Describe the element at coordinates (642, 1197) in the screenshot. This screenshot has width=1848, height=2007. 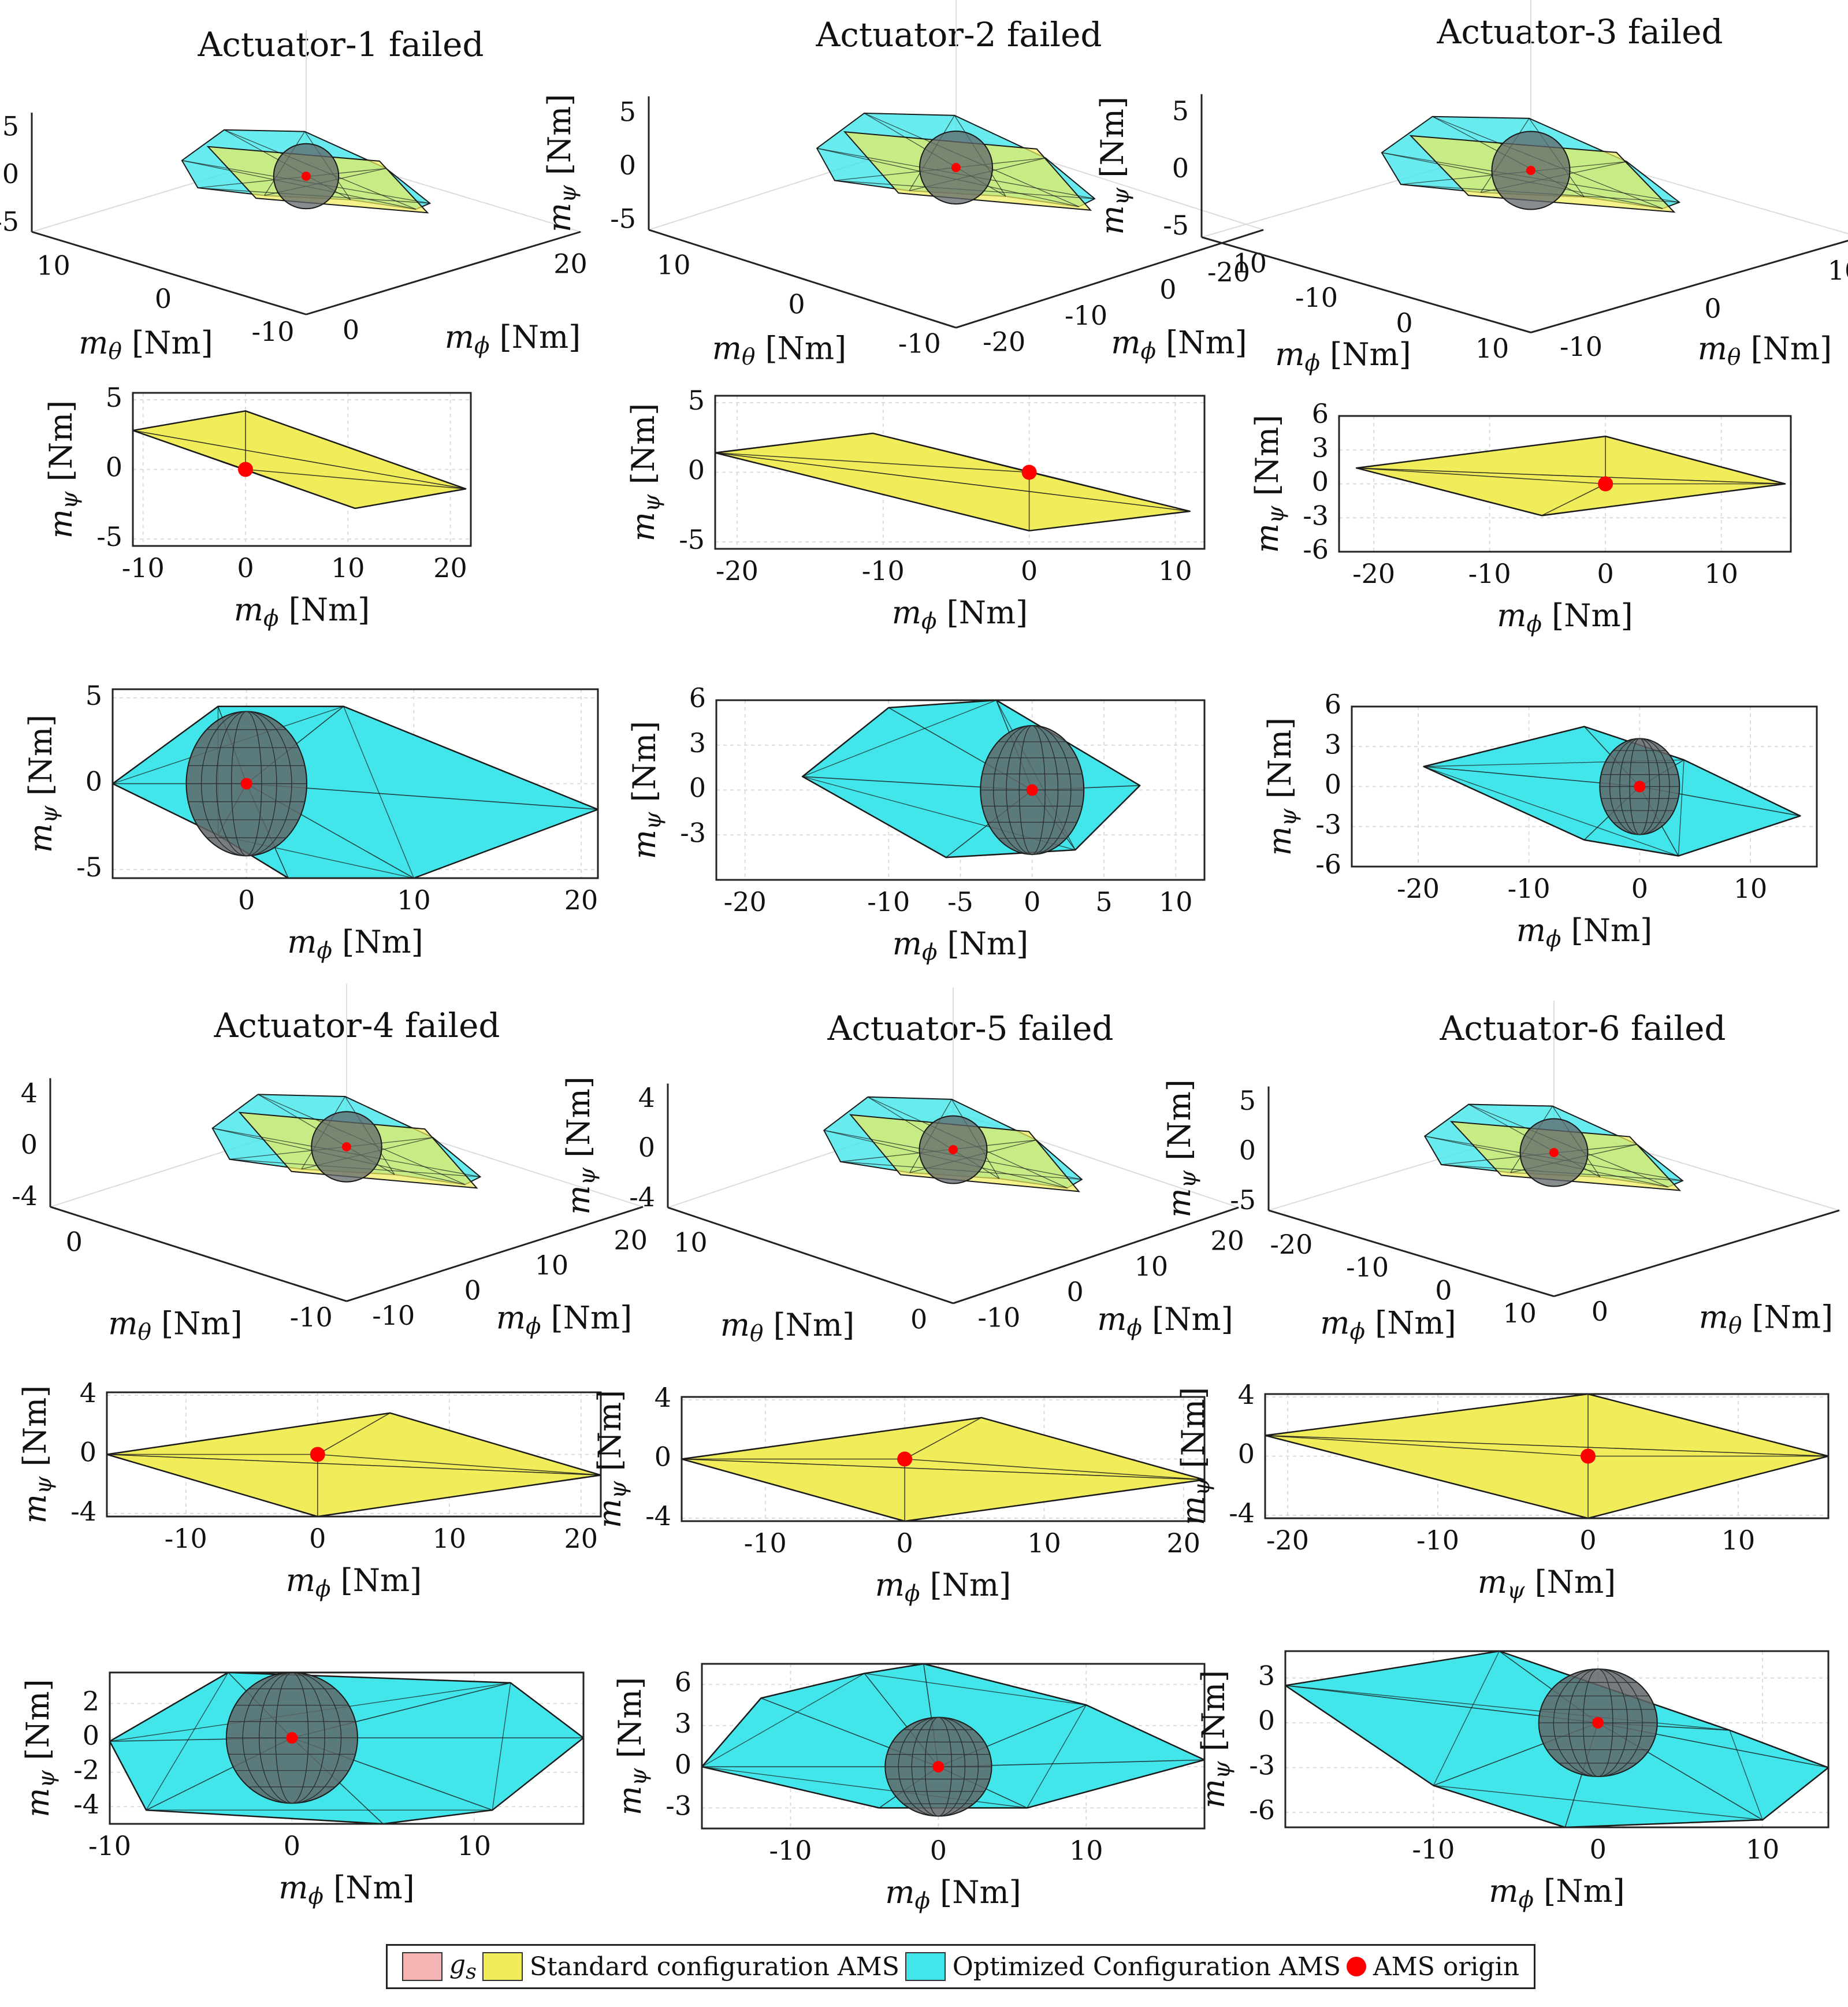
I see `z-tick-label: -4` at that location.